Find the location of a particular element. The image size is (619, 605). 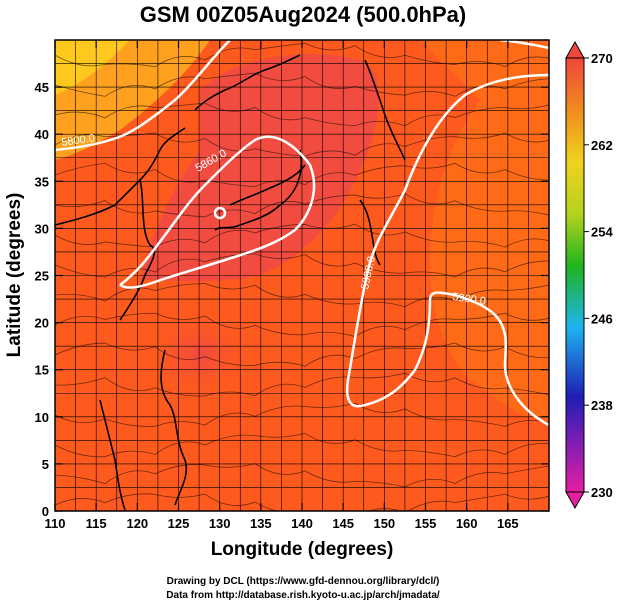

x-tick-label: 135 is located at coordinates (261, 523).